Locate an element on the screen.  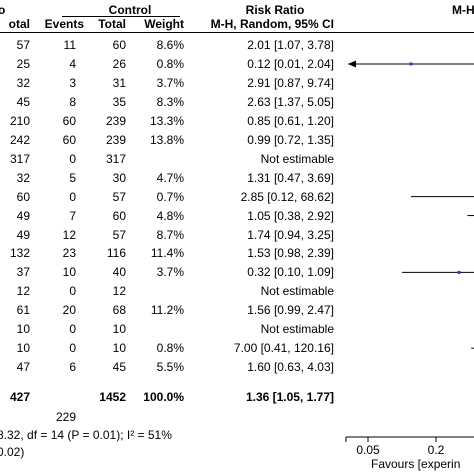
row-exp-total: 57 is located at coordinates (23, 45).